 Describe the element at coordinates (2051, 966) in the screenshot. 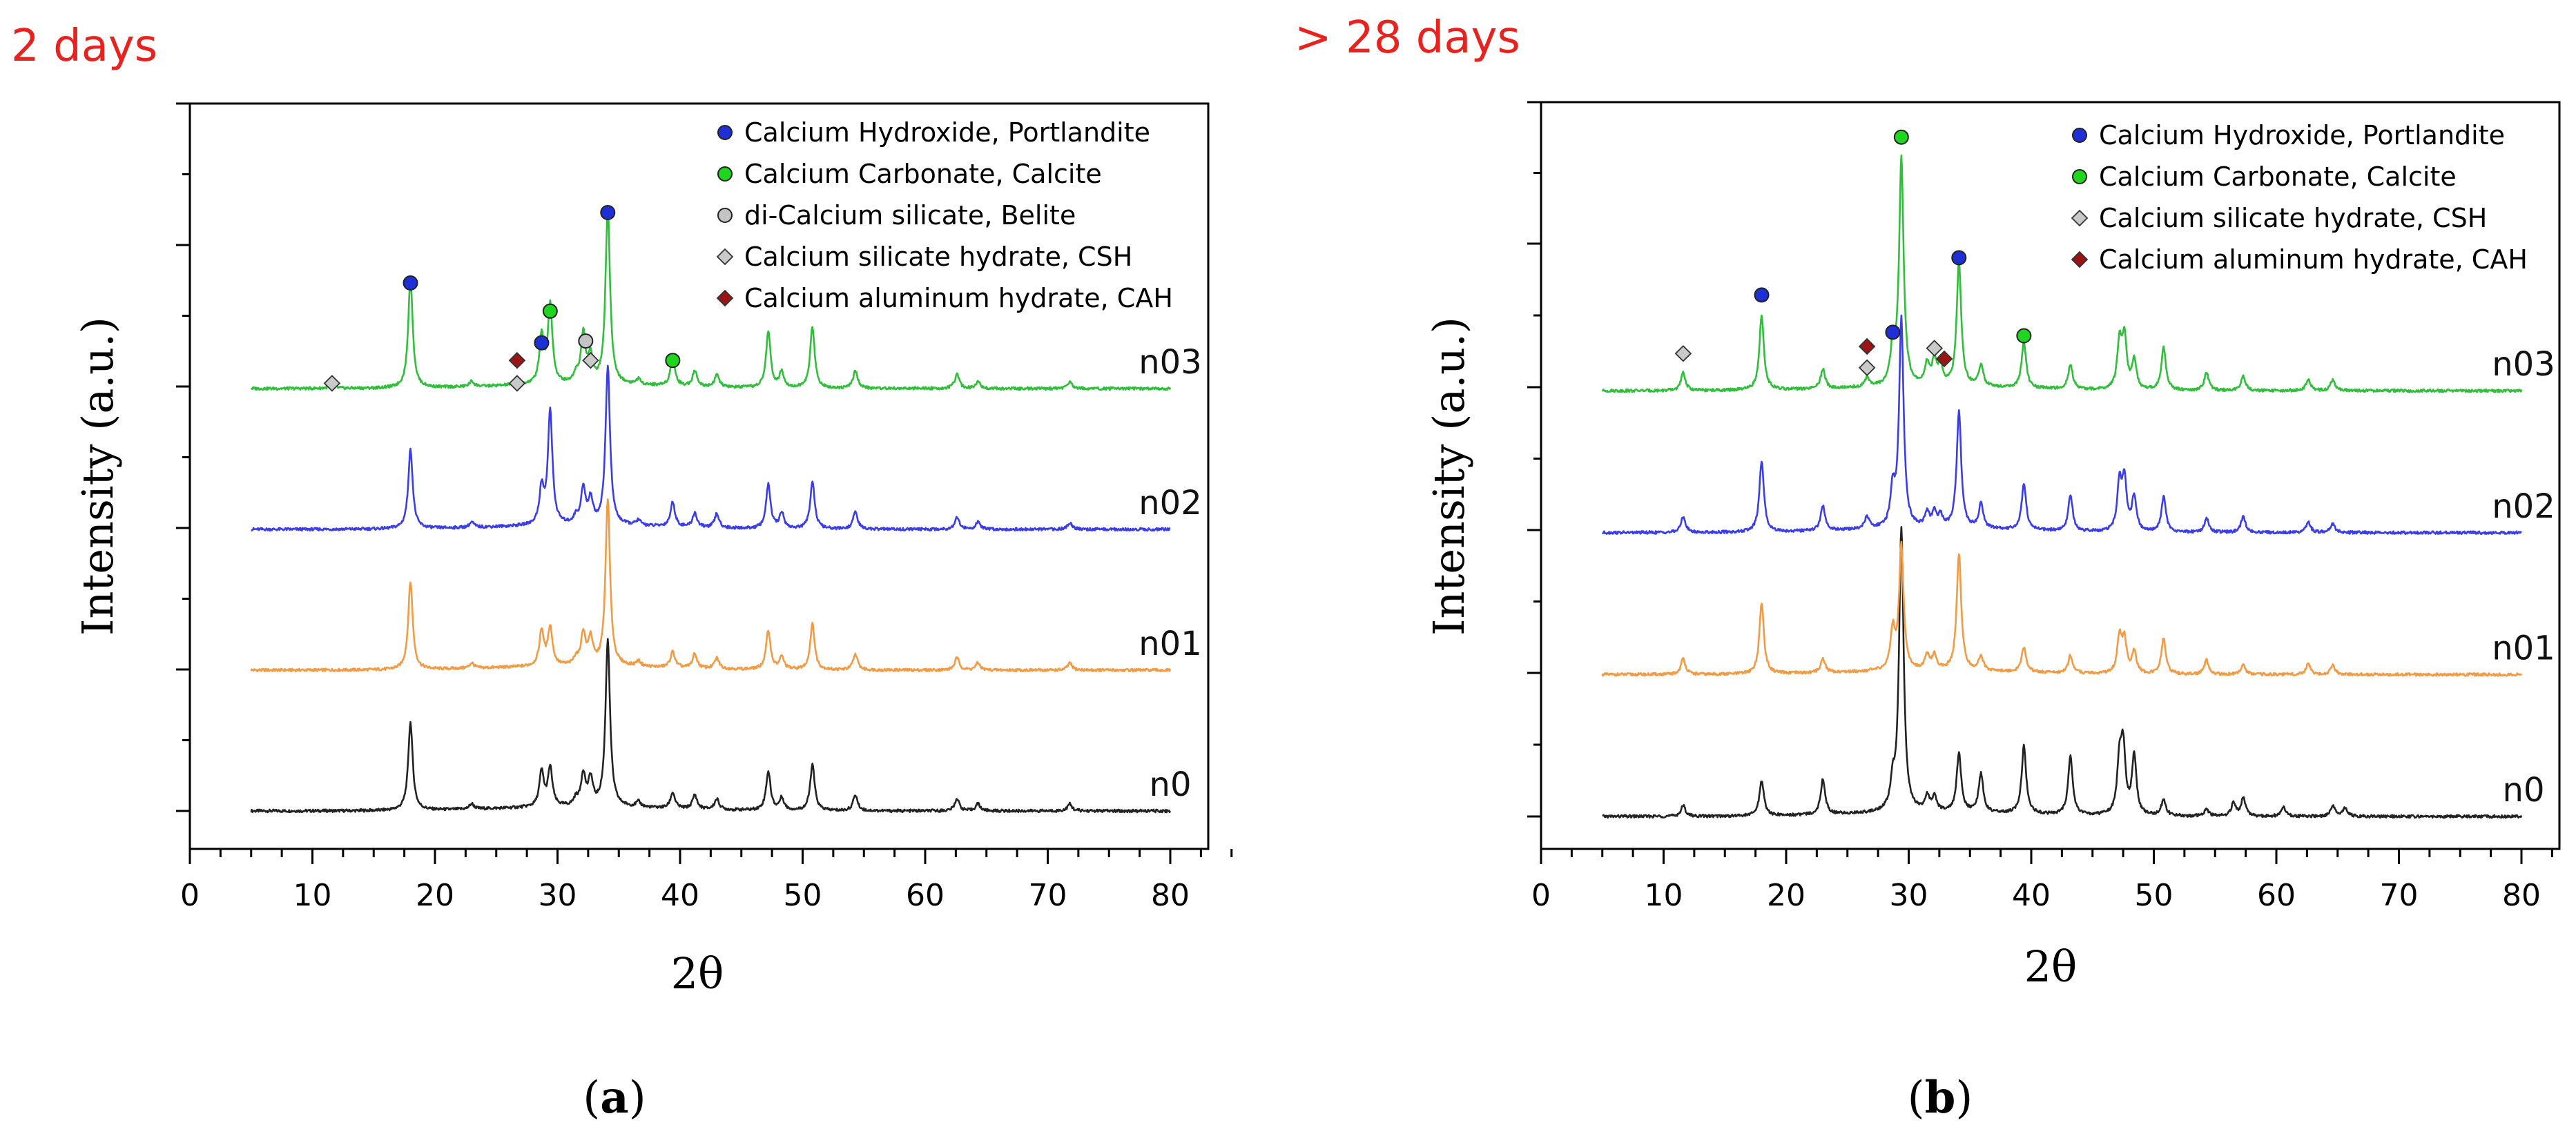

I see `x-axis-title-b: 2θ` at that location.